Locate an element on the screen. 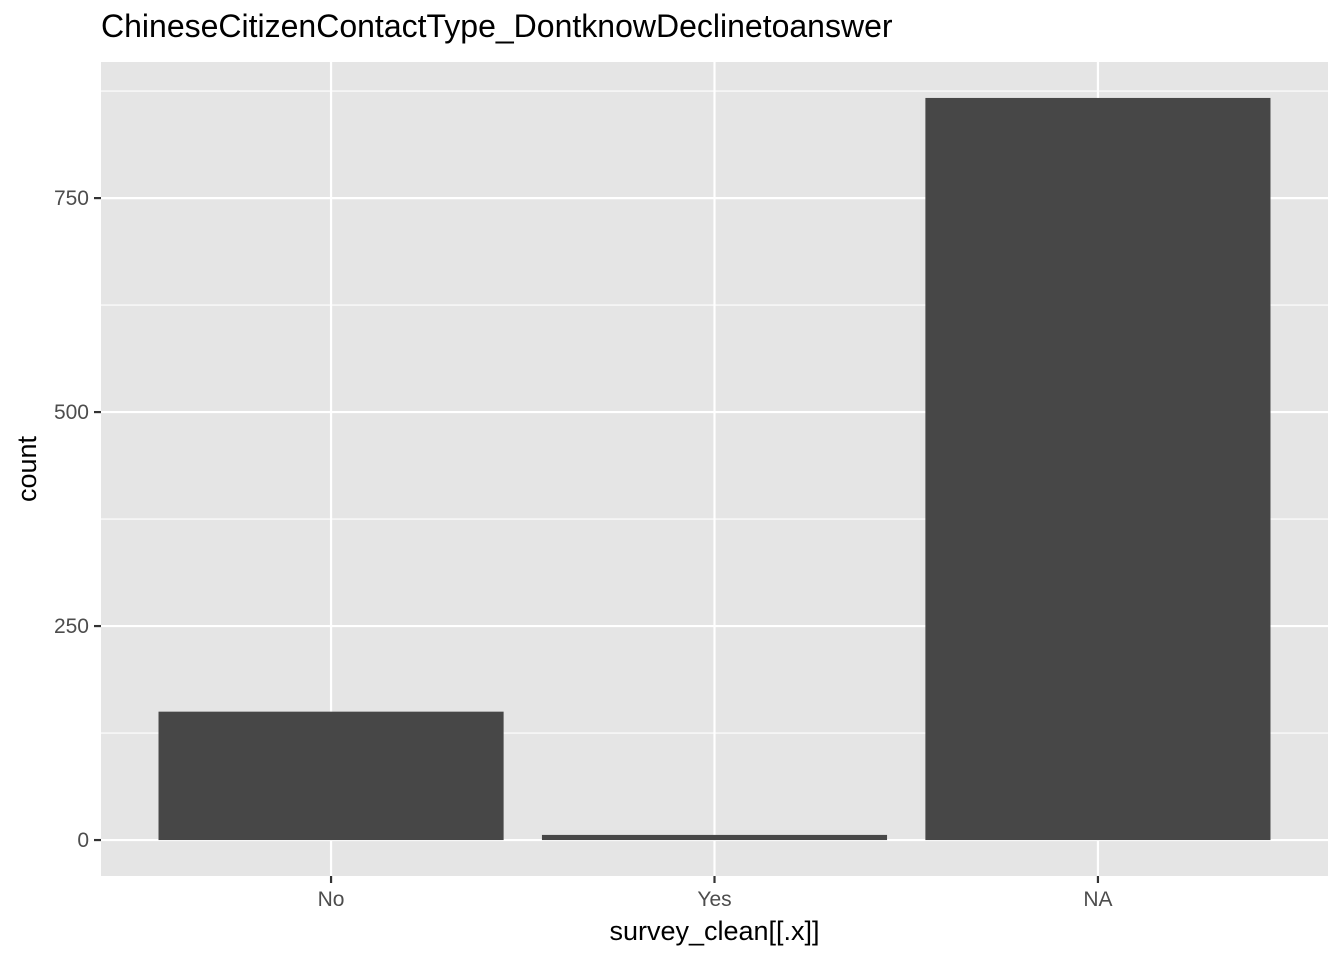 This screenshot has height=960, width=1344. x-tick-label: No is located at coordinates (331, 899).